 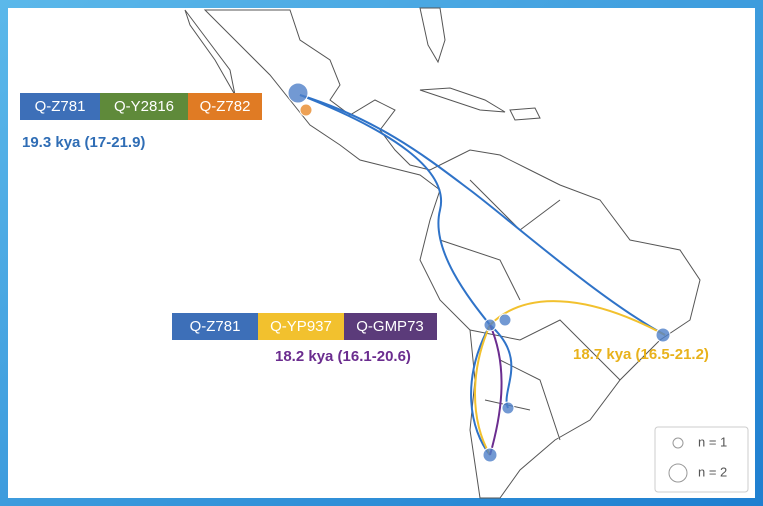 I want to click on haplogroup: Q-GMP73, so click(x=390, y=326).